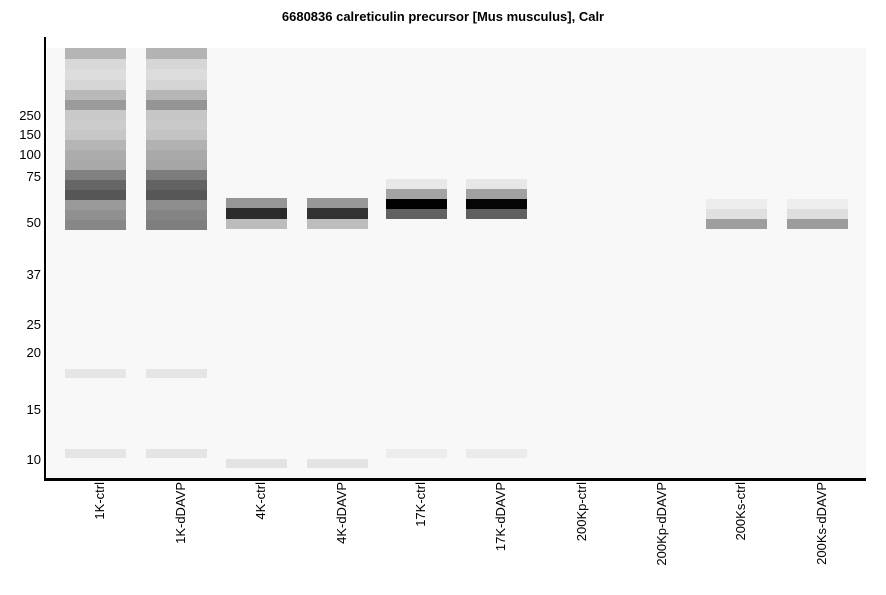  I want to click on y-tick-label-250: 250, so click(30, 115).